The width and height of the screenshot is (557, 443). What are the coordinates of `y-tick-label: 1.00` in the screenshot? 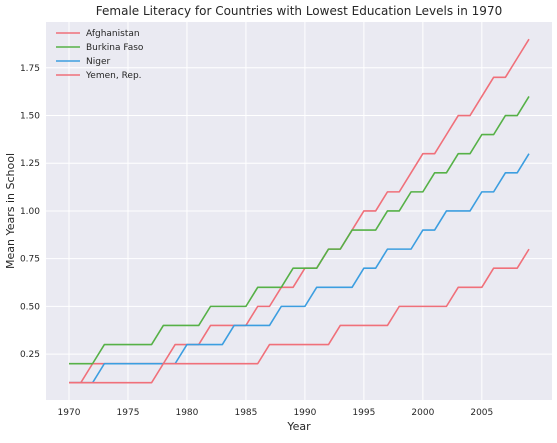 It's located at (30, 212).